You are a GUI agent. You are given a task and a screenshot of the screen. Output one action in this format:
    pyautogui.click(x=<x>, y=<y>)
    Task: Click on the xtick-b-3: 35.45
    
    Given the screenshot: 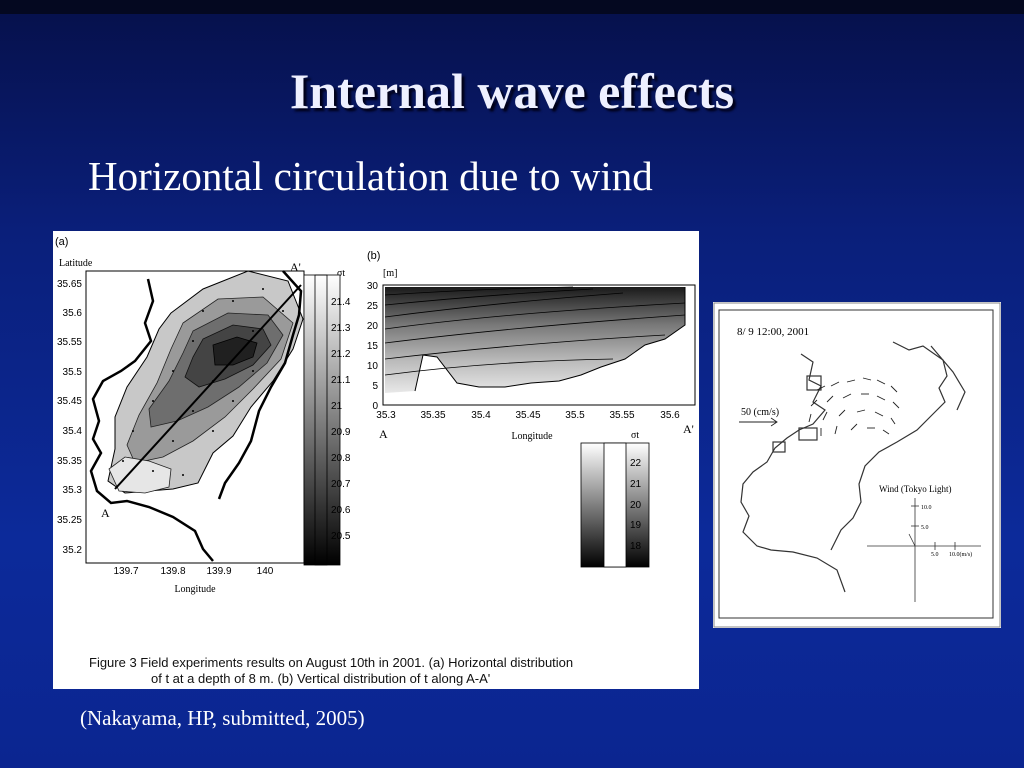 What is the action you would take?
    pyautogui.click(x=527, y=415)
    